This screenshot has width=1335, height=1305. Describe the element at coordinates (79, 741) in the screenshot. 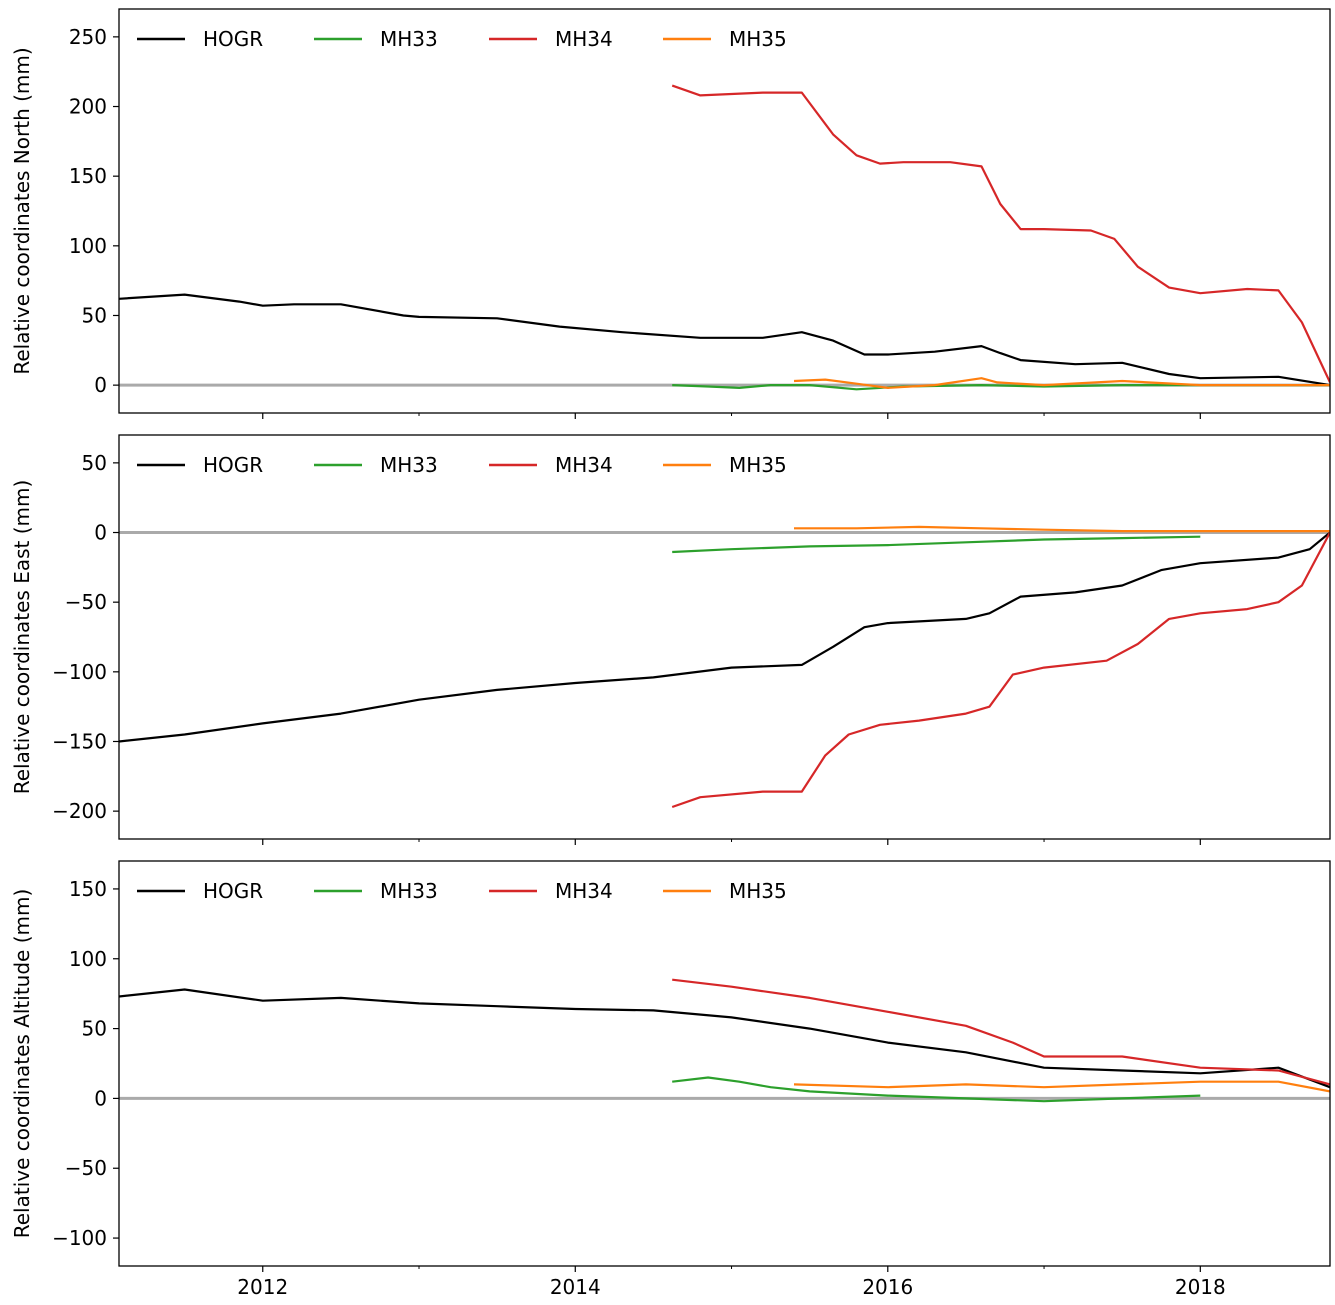

I see `y-tick-label: −150` at that location.